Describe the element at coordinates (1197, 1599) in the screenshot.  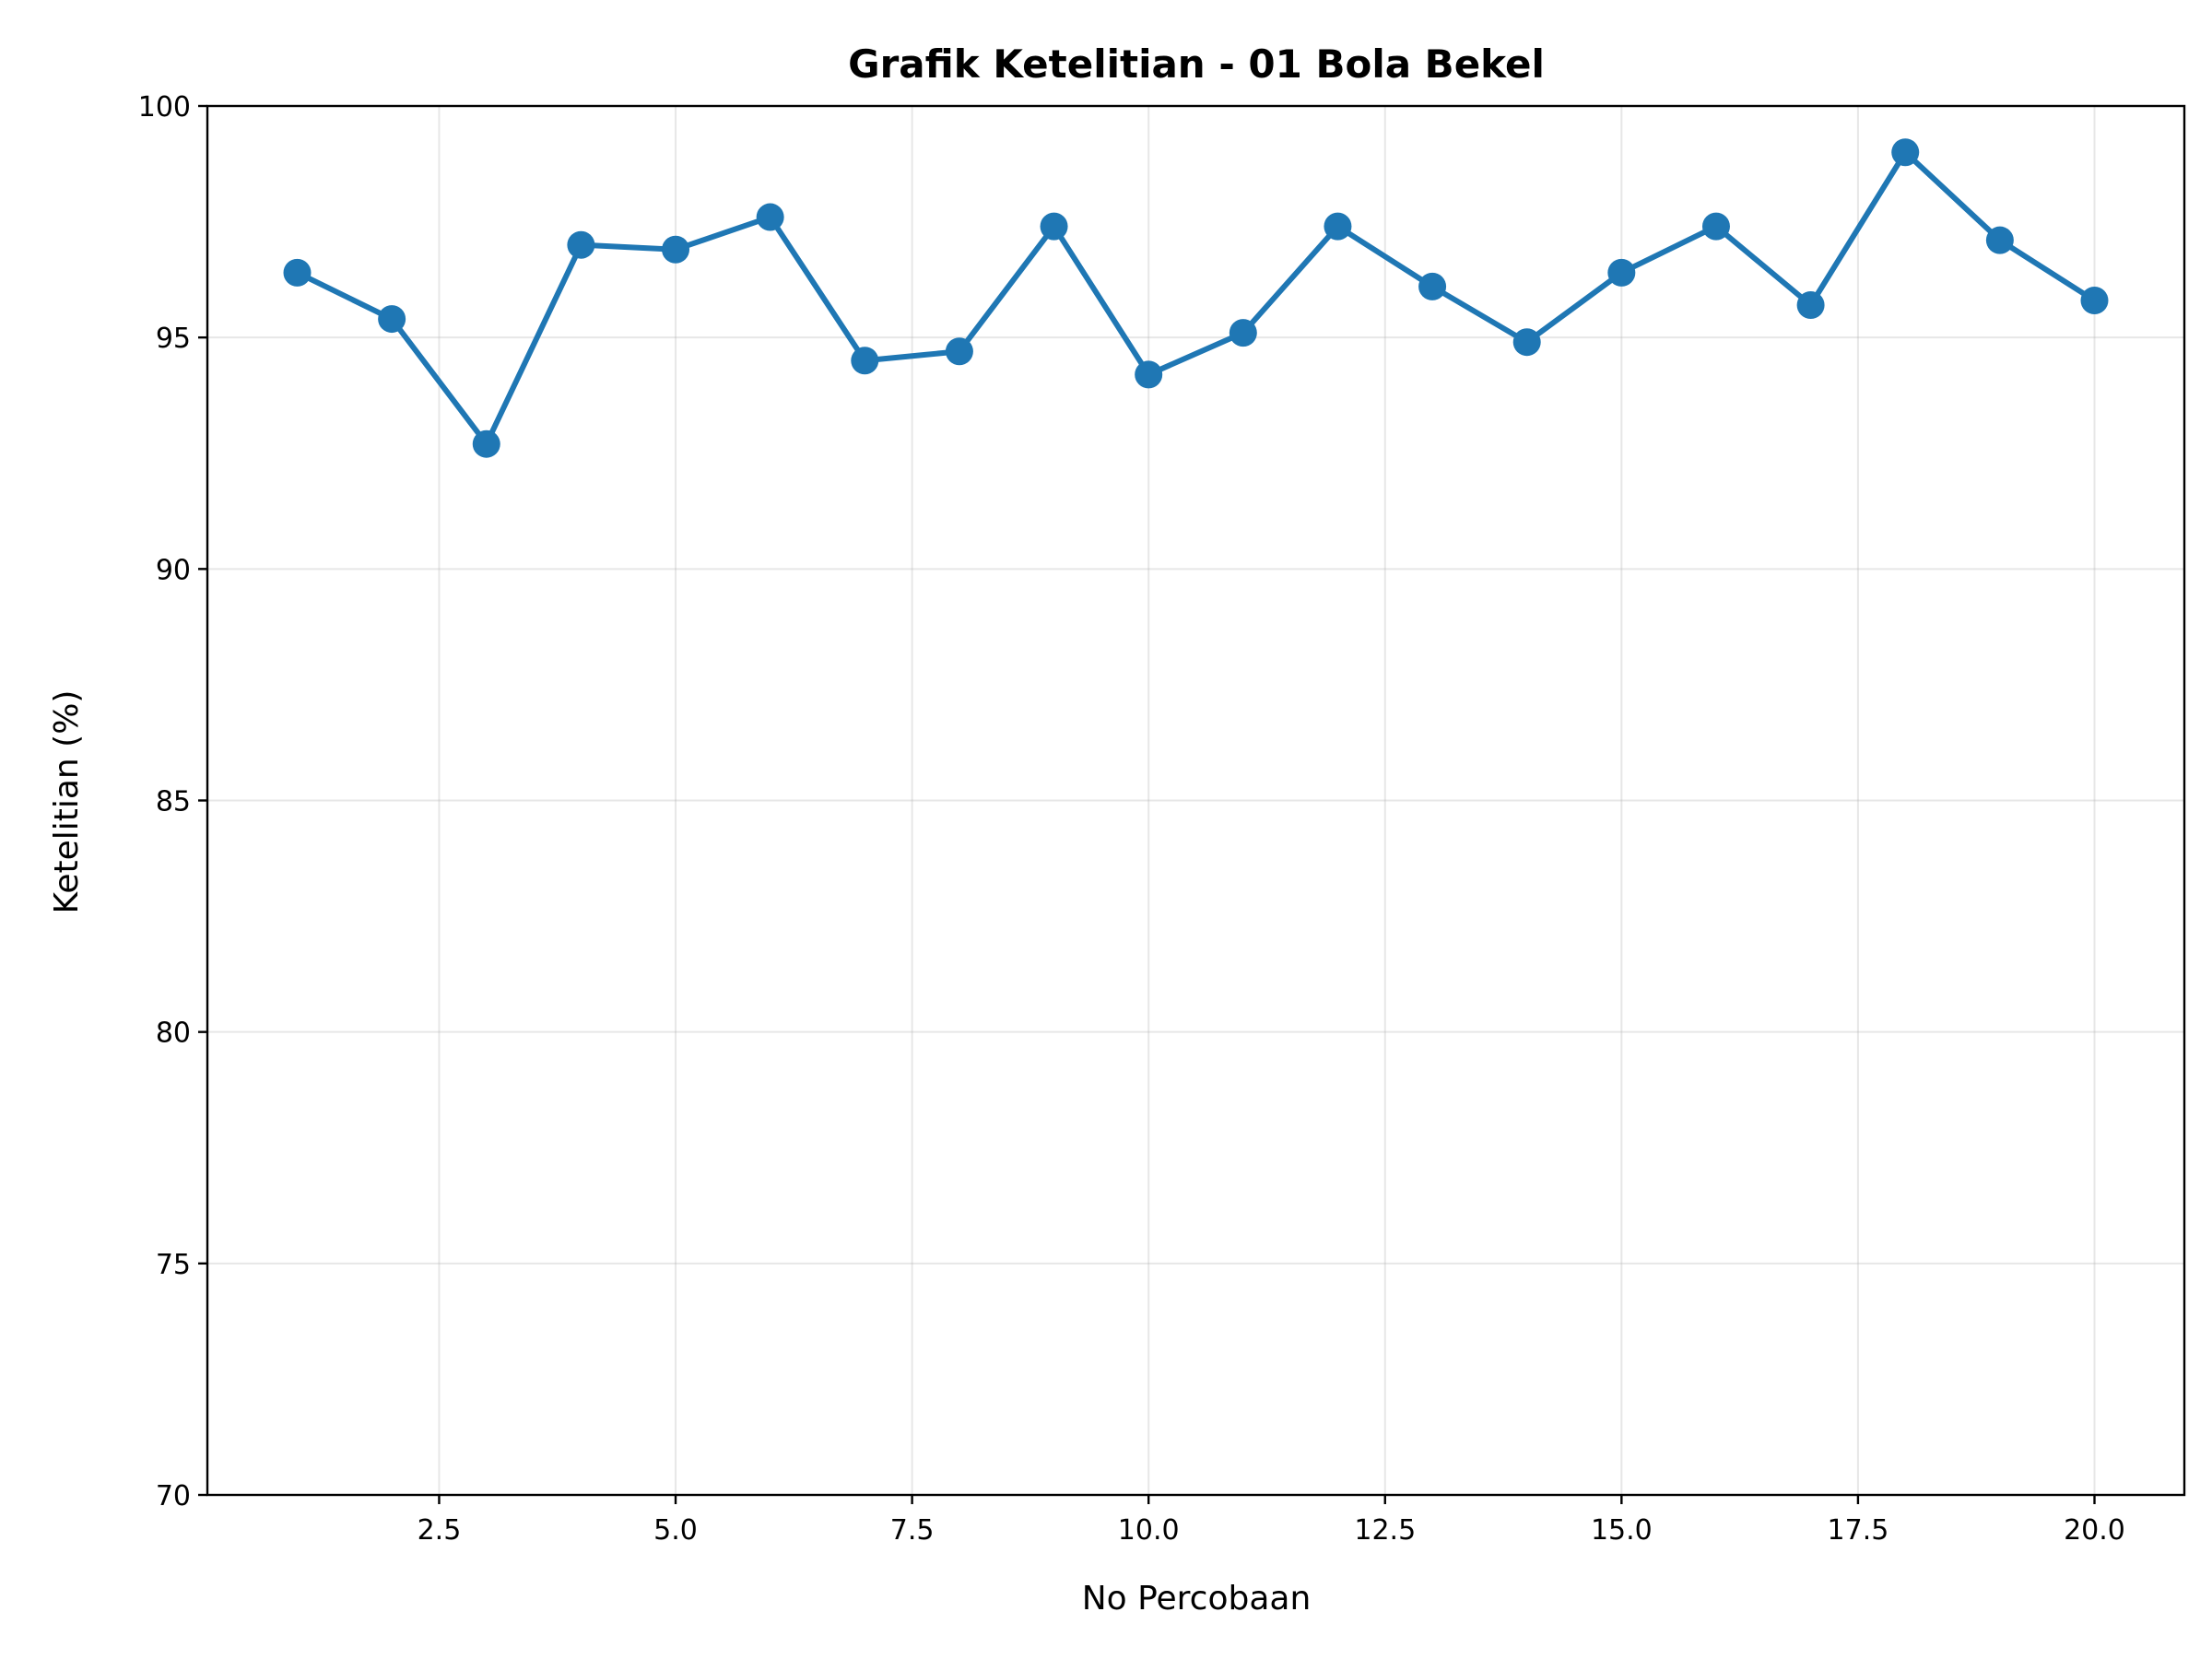
I see `x-axis-label: No Percobaan` at that location.